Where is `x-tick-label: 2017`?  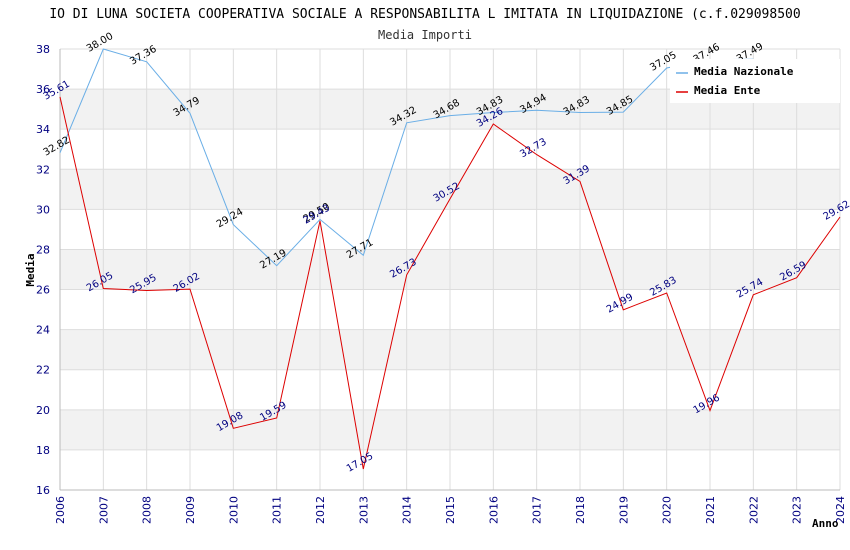
x-tick-label: 2017 is located at coordinates (537, 510).